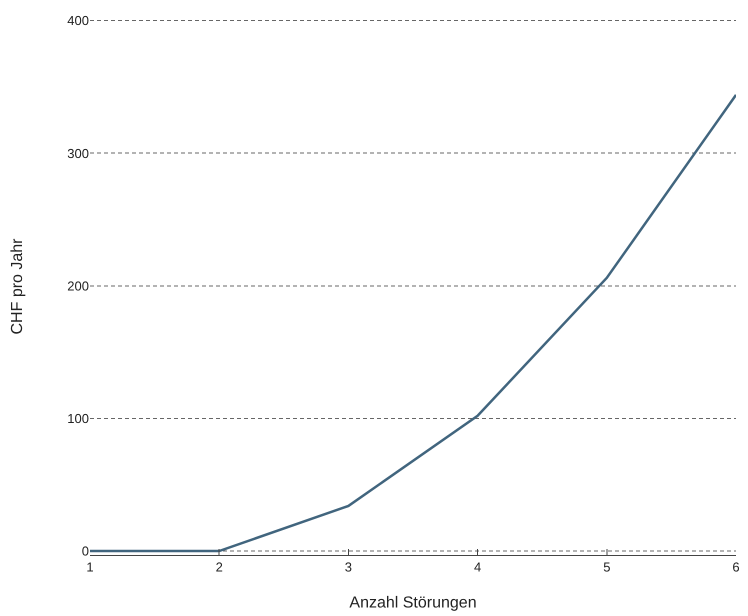  What do you see at coordinates (78, 418) in the screenshot?
I see `y-tick-label: 100` at bounding box center [78, 418].